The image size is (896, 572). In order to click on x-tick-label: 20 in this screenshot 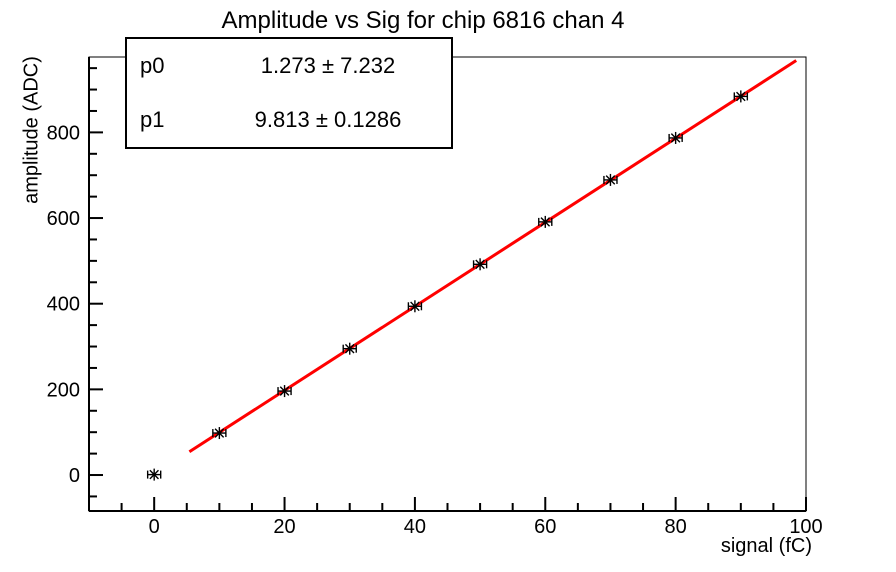, I will do `click(284, 527)`.